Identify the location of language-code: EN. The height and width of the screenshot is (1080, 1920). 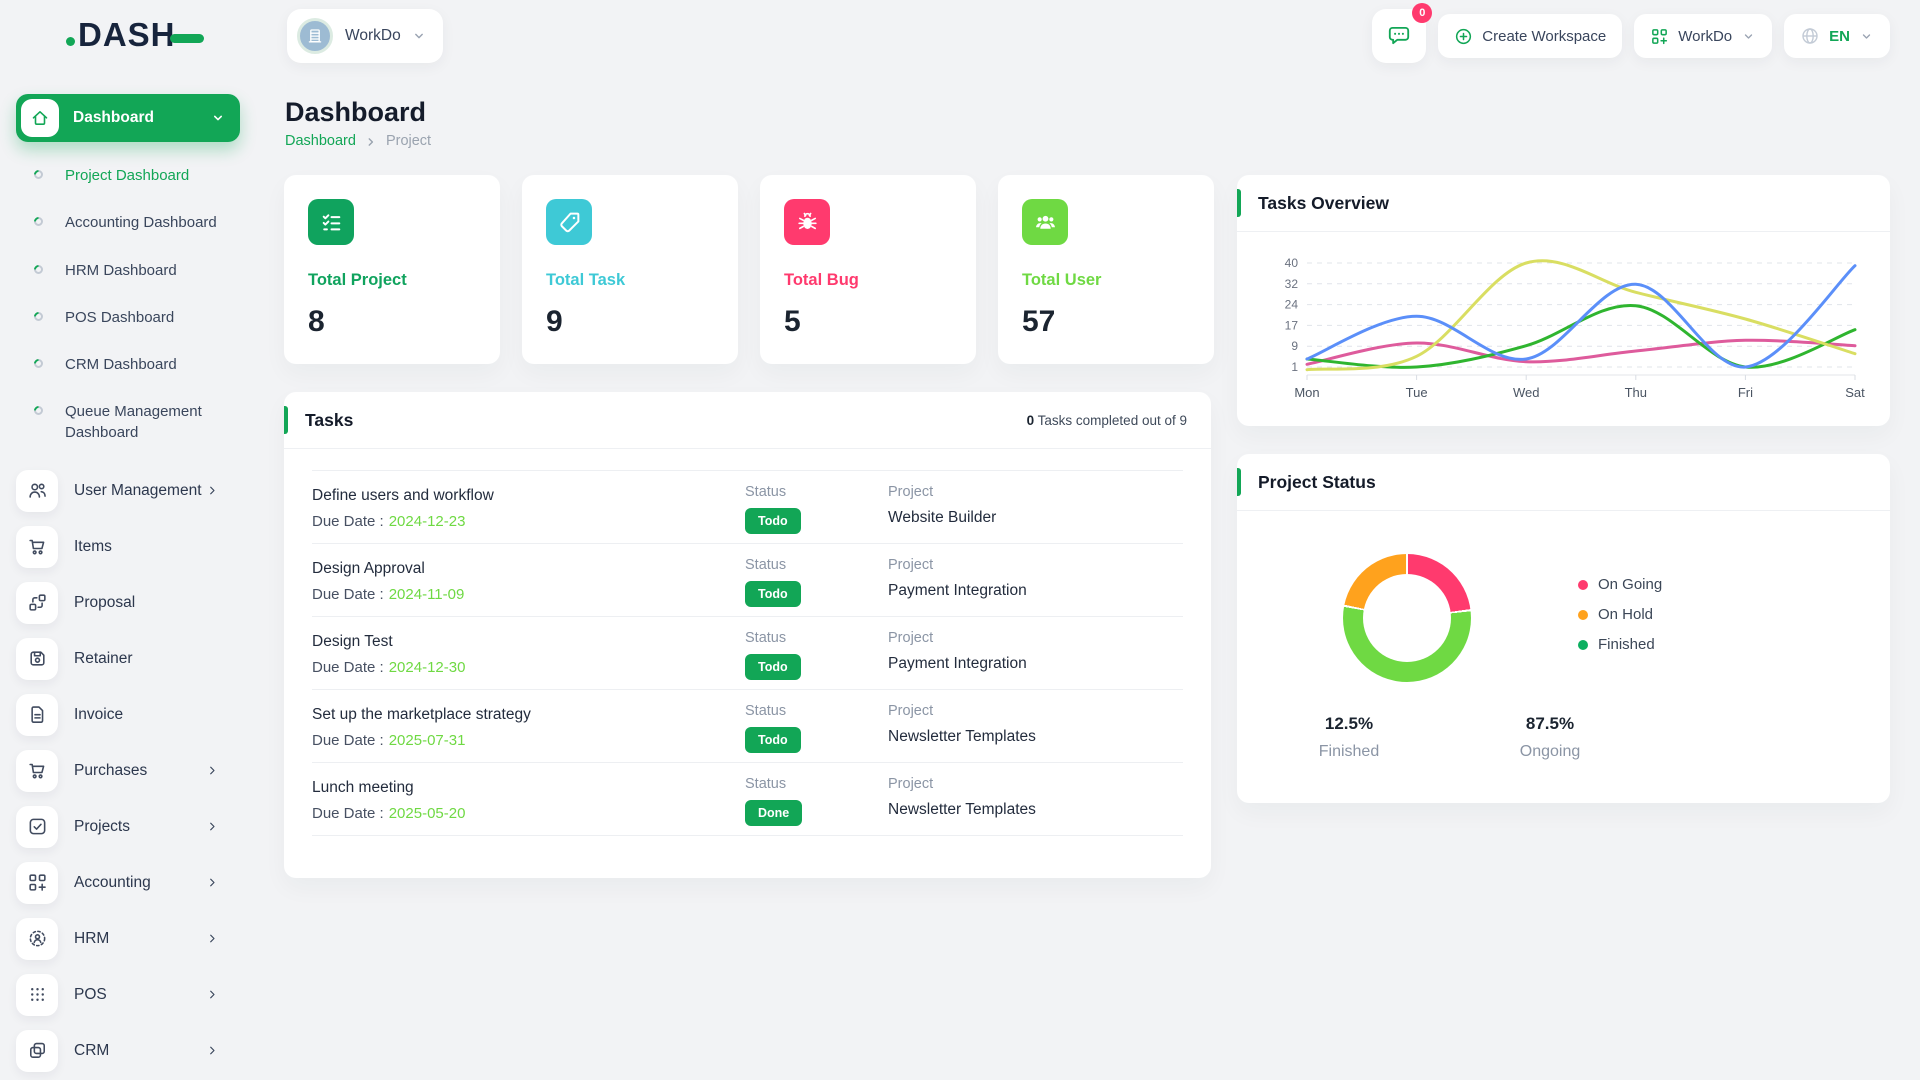
(1839, 36).